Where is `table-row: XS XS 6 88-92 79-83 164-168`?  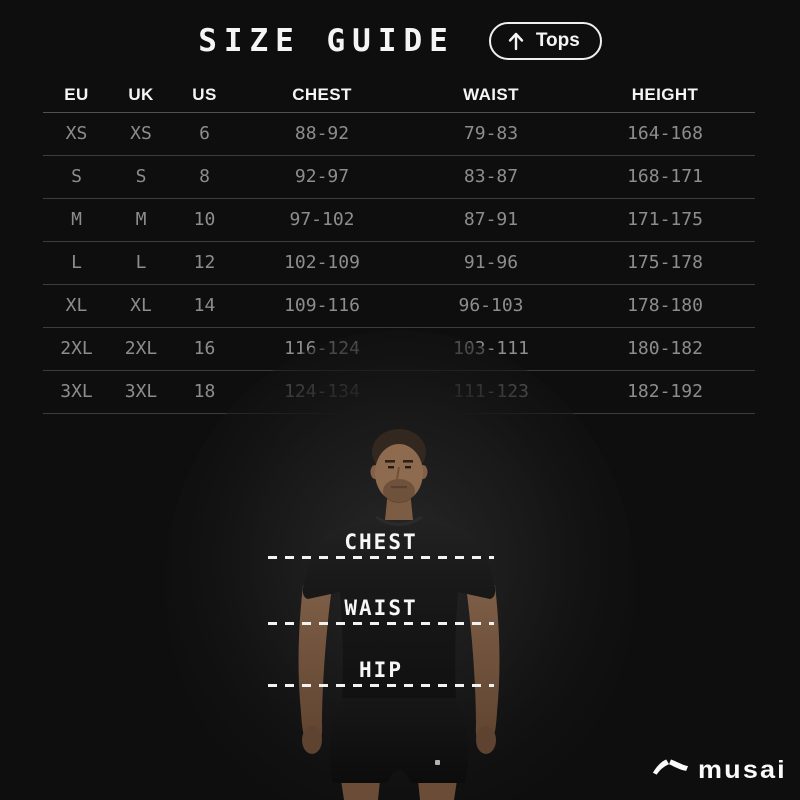
table-row: XS XS 6 88-92 79-83 164-168 is located at coordinates (399, 134).